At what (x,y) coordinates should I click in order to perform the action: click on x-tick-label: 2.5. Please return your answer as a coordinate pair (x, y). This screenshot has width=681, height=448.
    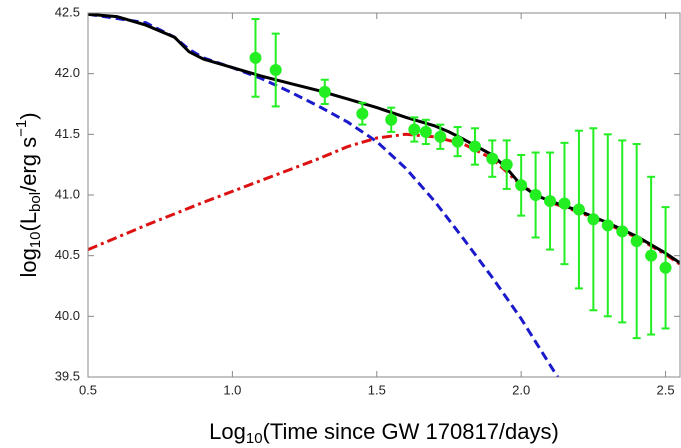
    Looking at the image, I should click on (666, 389).